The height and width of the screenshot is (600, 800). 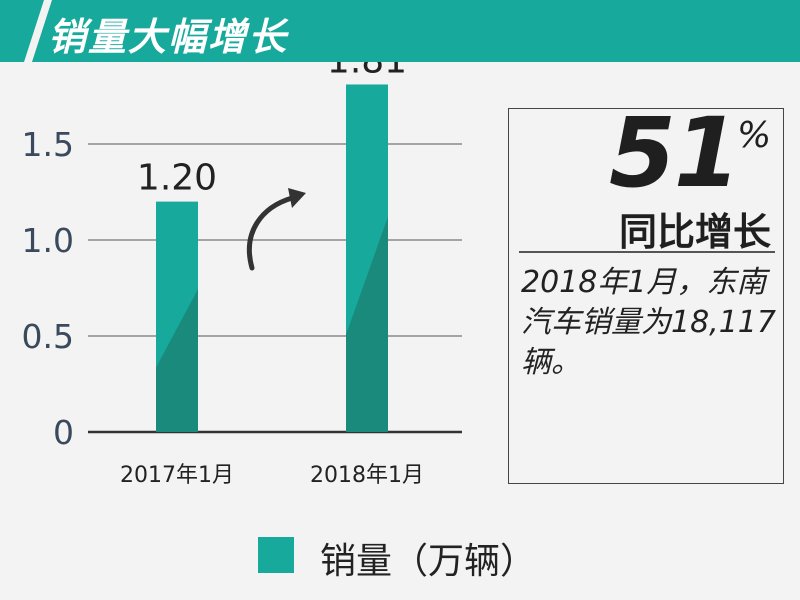 What do you see at coordinates (168, 37) in the screenshot?
I see `banner-title: 销量大幅增长` at bounding box center [168, 37].